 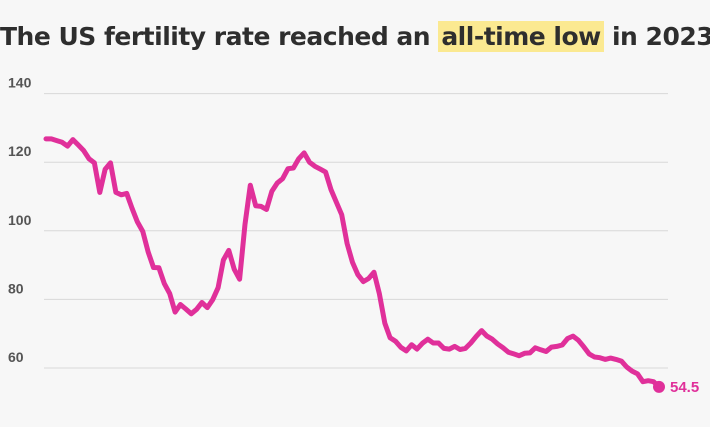 I want to click on y-tick-label-140: 140, so click(x=20, y=83).